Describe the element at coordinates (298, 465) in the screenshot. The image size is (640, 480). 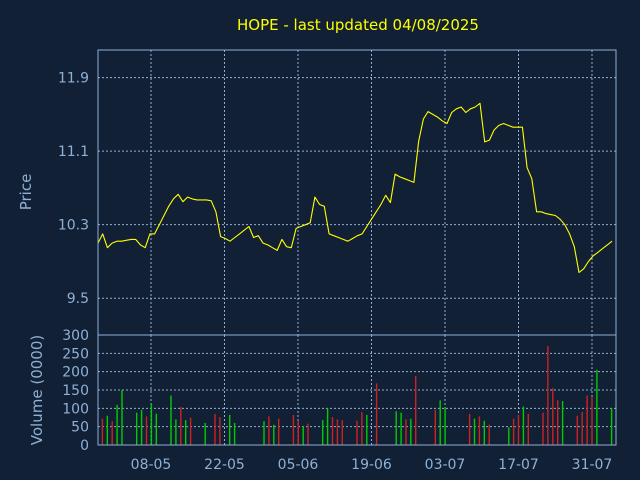
I see `x-tick-label: 05-06` at that location.